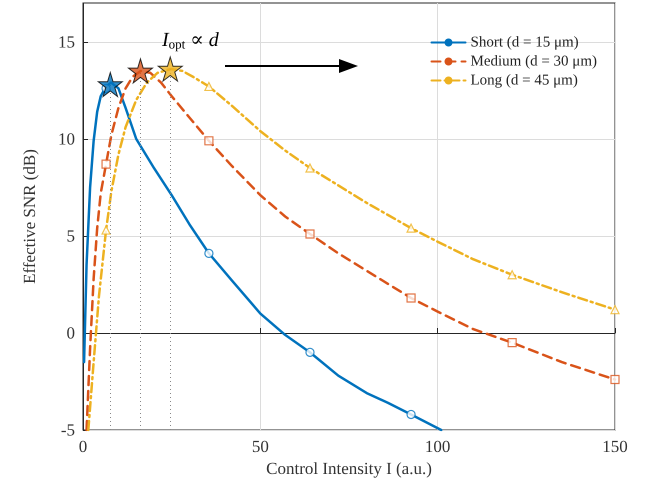  What do you see at coordinates (67, 430) in the screenshot?
I see `y-tick-label: -5` at bounding box center [67, 430].